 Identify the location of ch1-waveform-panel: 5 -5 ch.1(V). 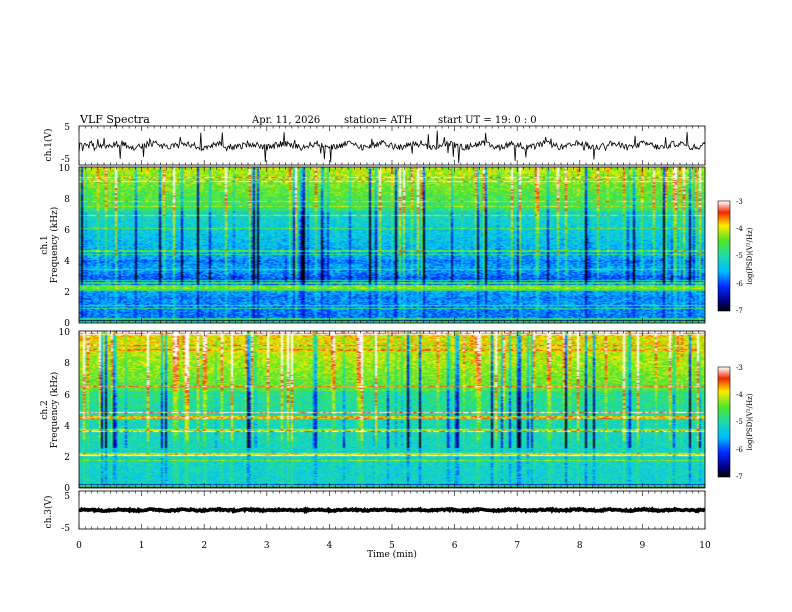
(374, 144).